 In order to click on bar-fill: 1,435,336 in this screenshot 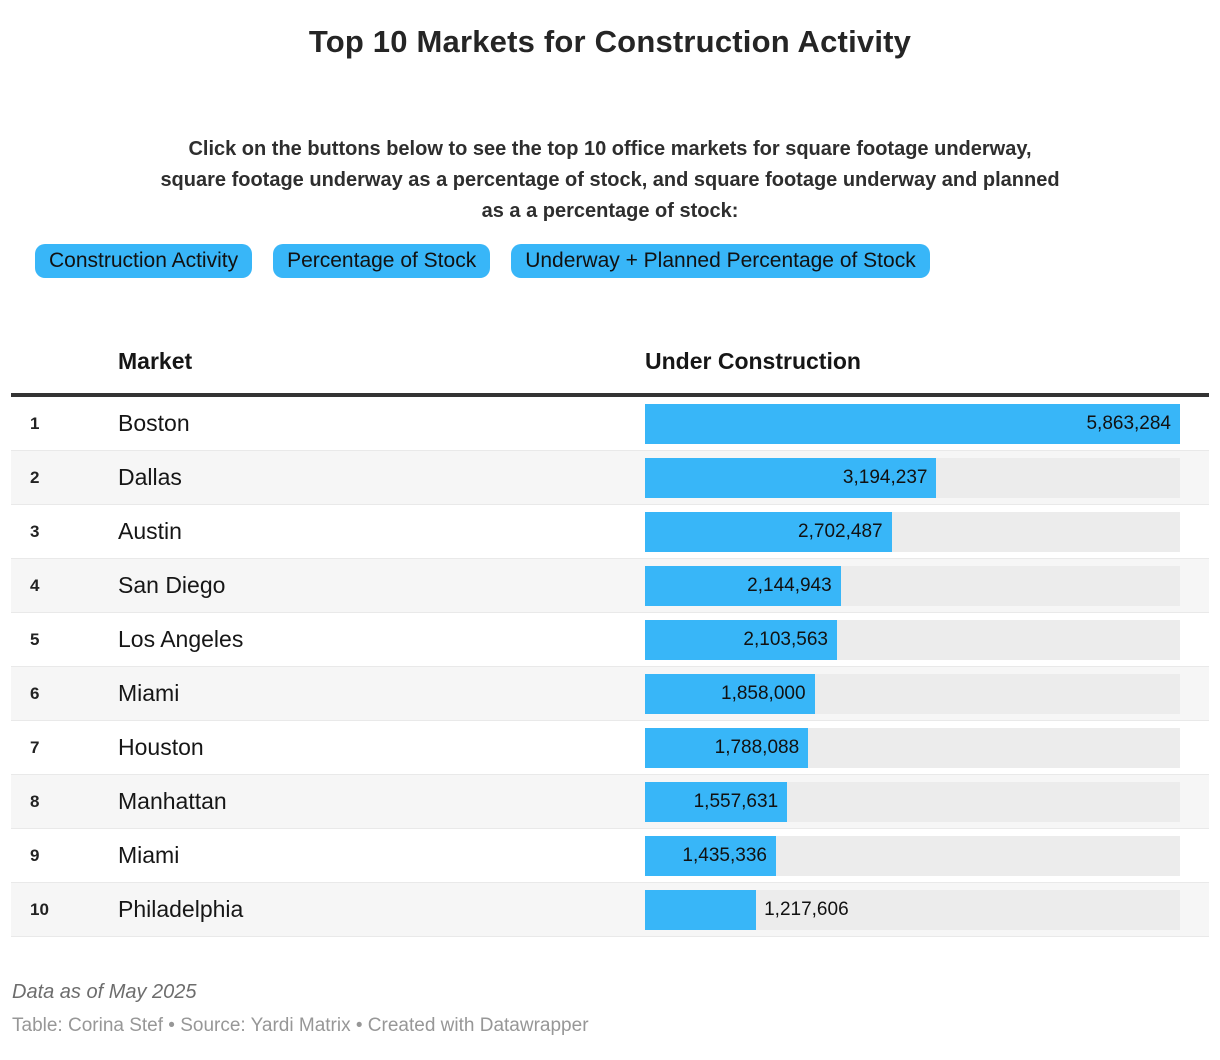, I will do `click(710, 855)`.